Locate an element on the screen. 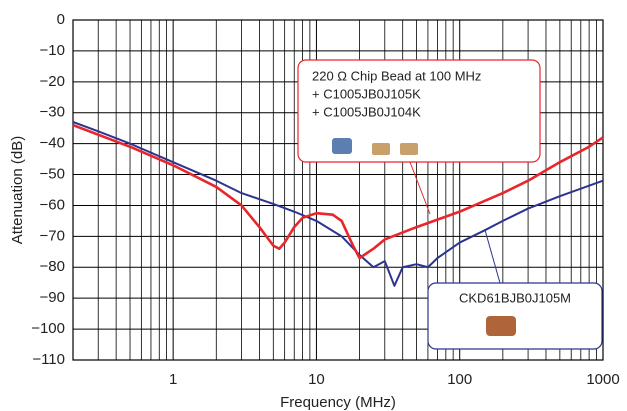  y-tick-label: −10 is located at coordinates (52, 50).